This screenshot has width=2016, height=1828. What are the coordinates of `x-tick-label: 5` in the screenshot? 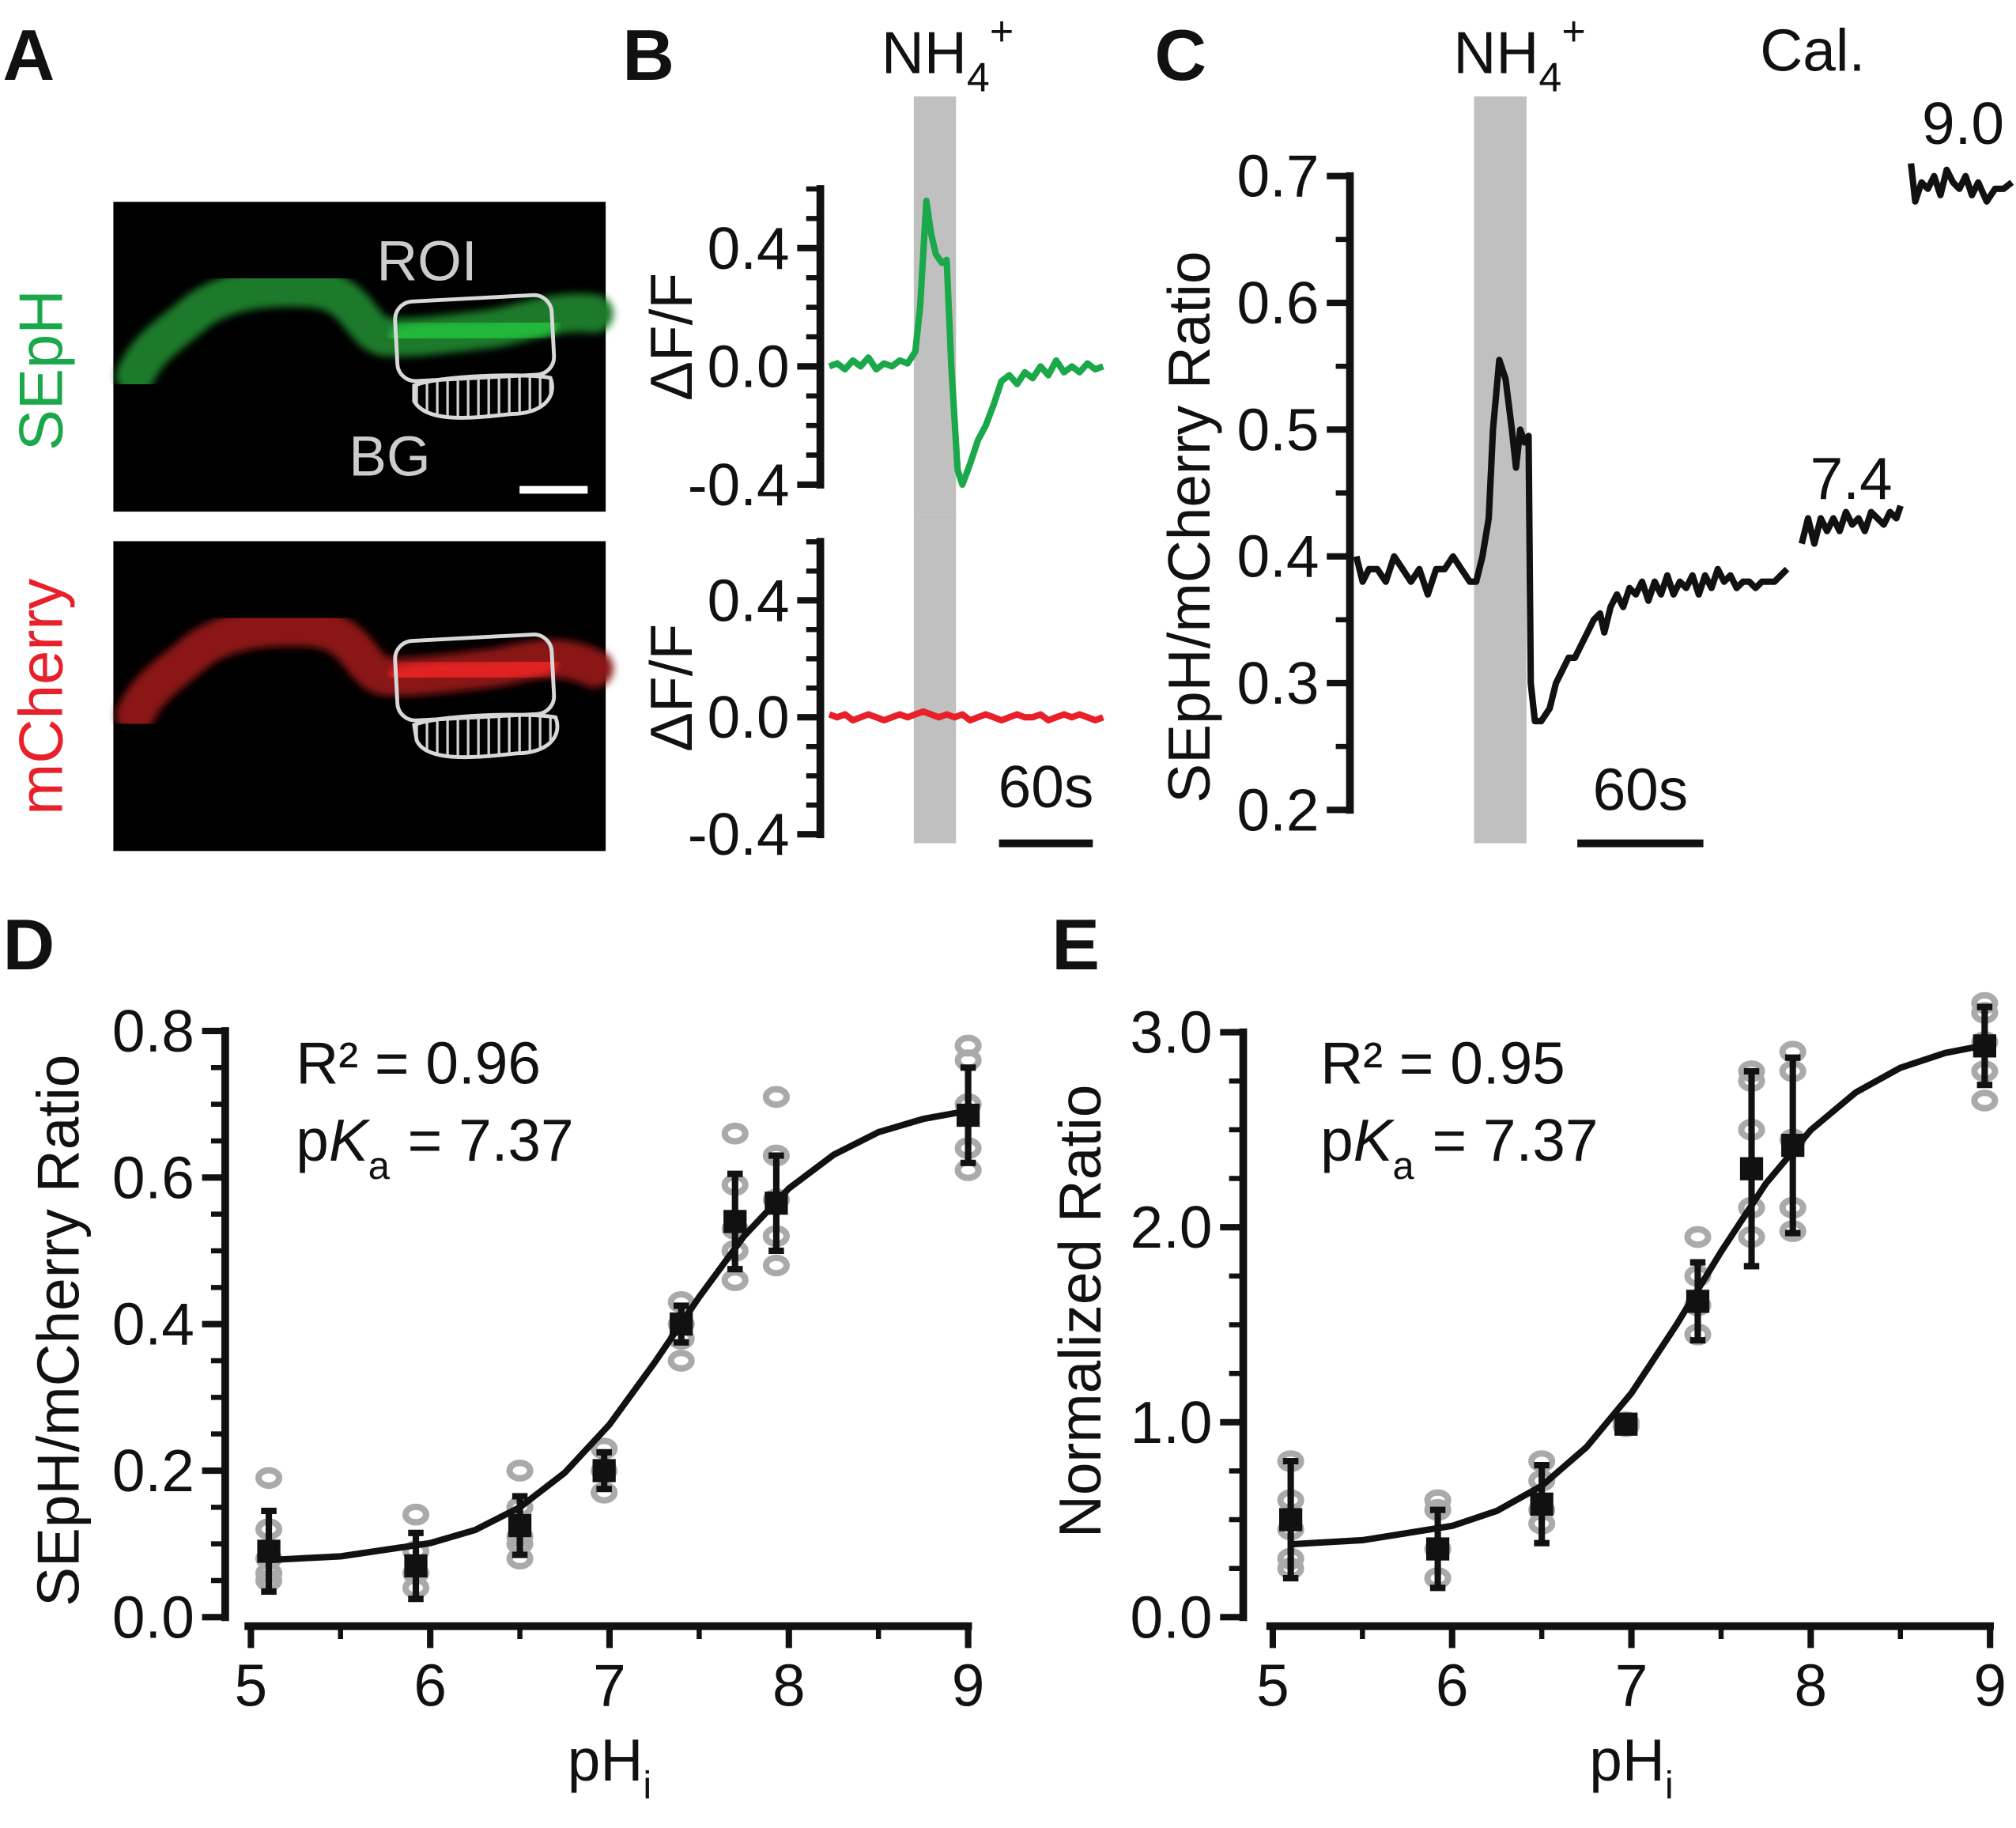 It's located at (1272, 1685).